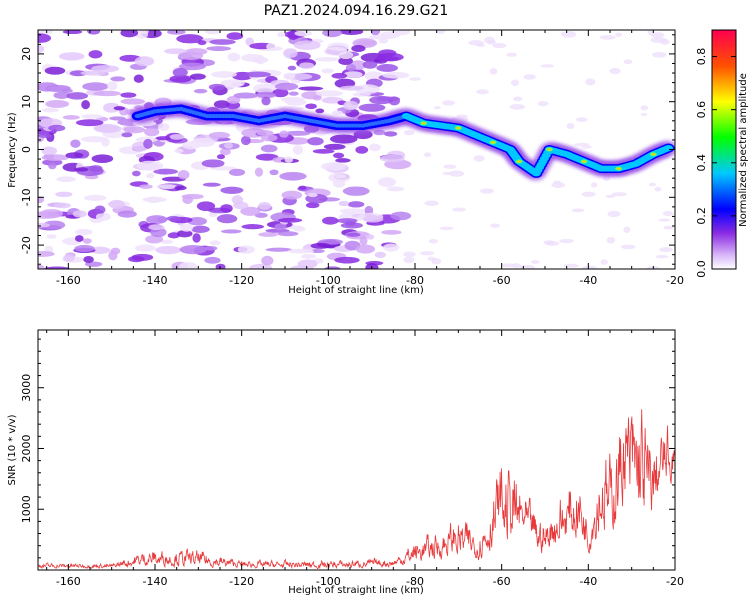 Image resolution: width=750 pixels, height=600 pixels. What do you see at coordinates (415, 581) in the screenshot?
I see `snr-x-tick-label: -80` at bounding box center [415, 581].